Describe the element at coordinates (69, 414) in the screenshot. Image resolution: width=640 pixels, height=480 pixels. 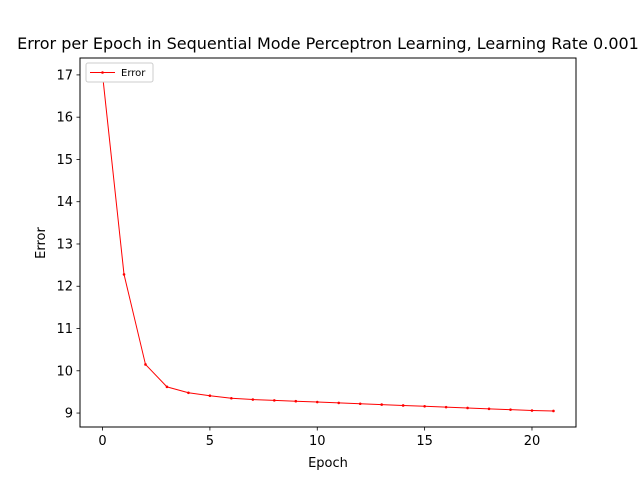
I see `y-tick-label: 9` at that location.